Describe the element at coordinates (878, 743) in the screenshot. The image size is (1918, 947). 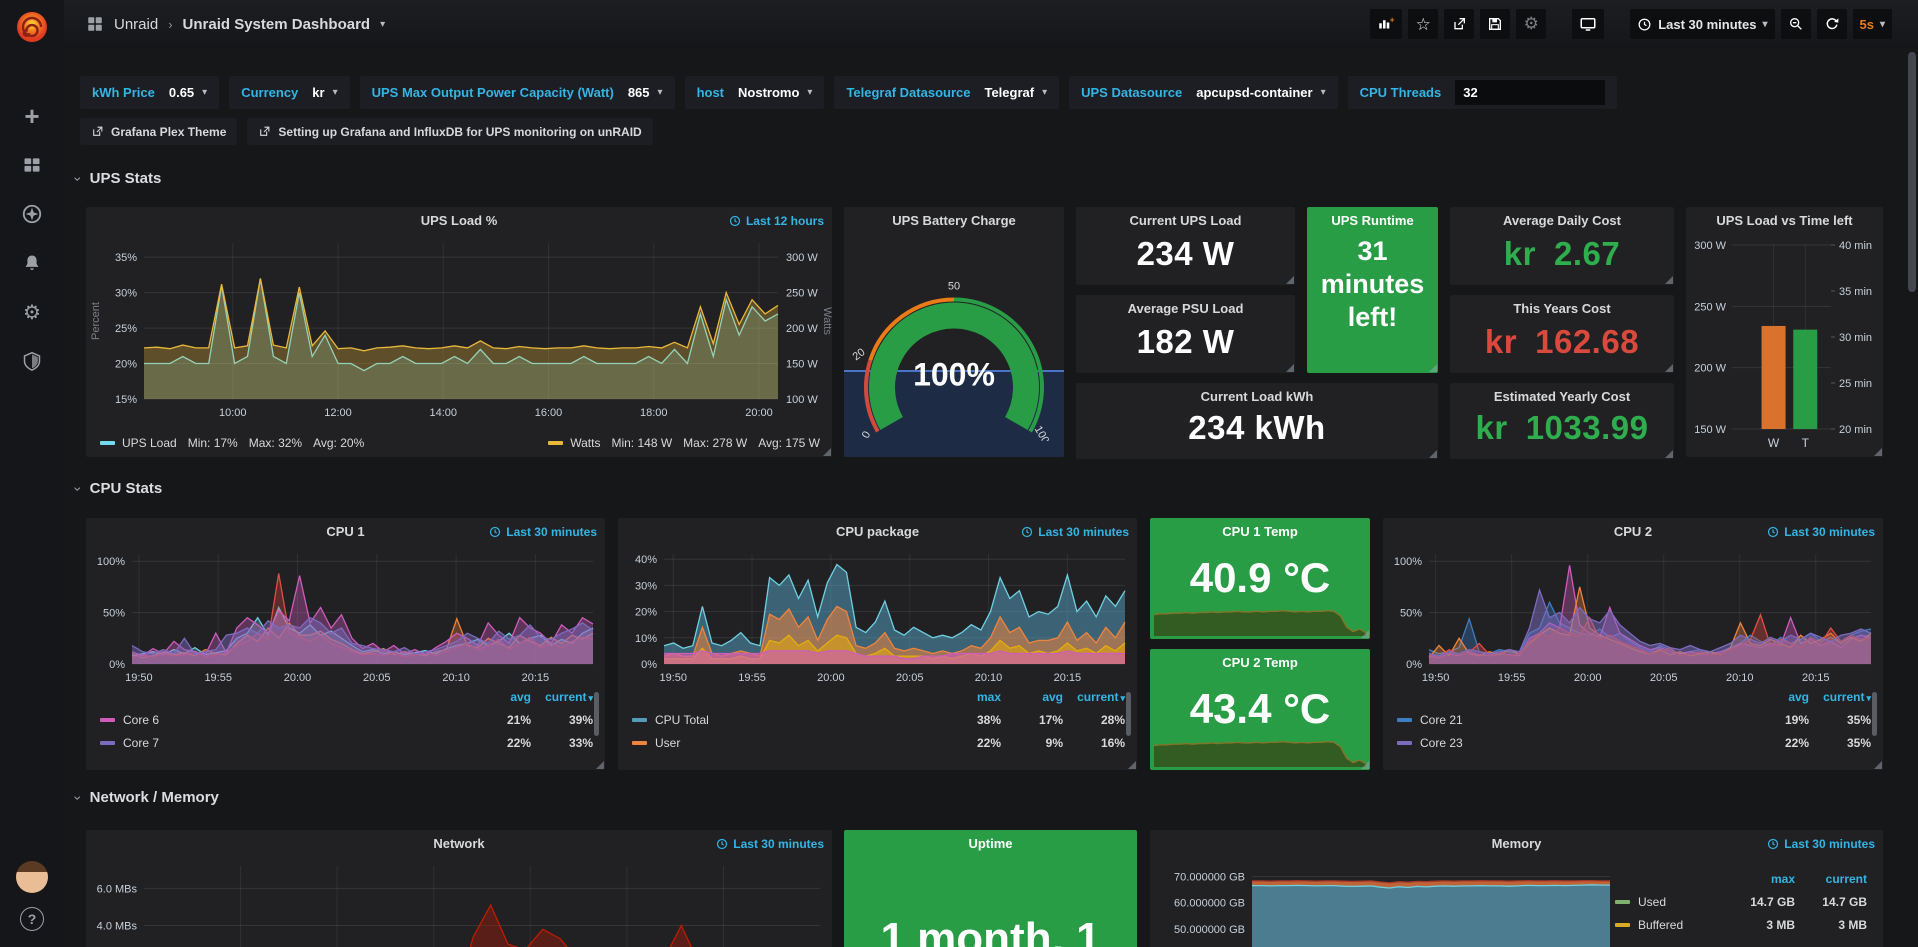
I see `legend-row: User 22% 9% 16%` at that location.